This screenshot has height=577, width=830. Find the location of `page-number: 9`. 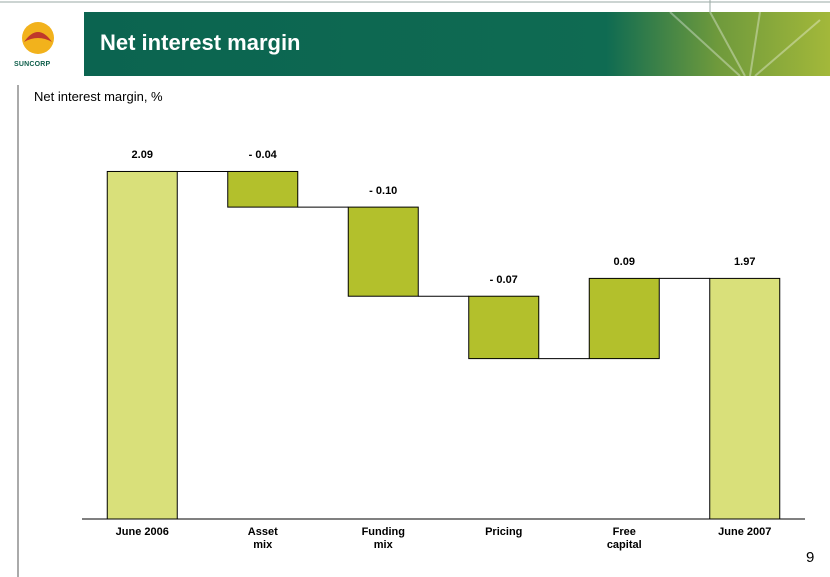

page-number: 9 is located at coordinates (810, 557).